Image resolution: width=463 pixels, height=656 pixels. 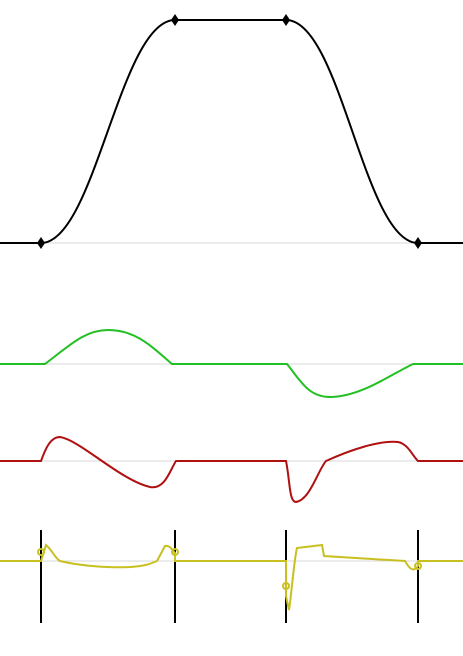 I want to click on jerk-handles, so click(x=229, y=569).